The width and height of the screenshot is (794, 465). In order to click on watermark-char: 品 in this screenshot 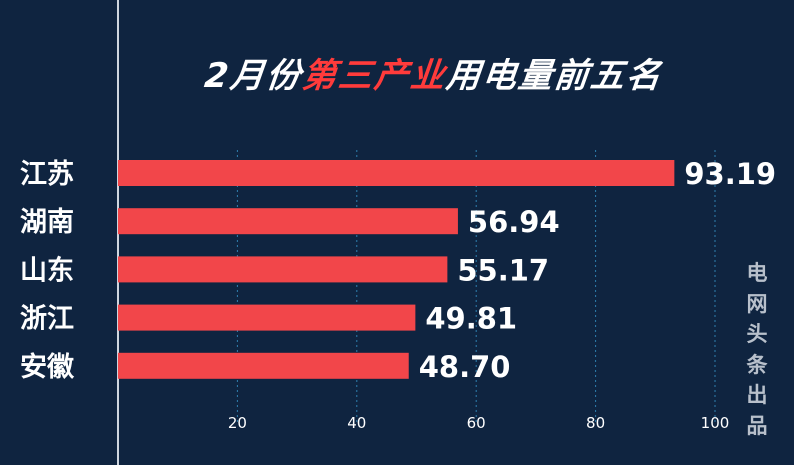, I will do `click(757, 425)`.